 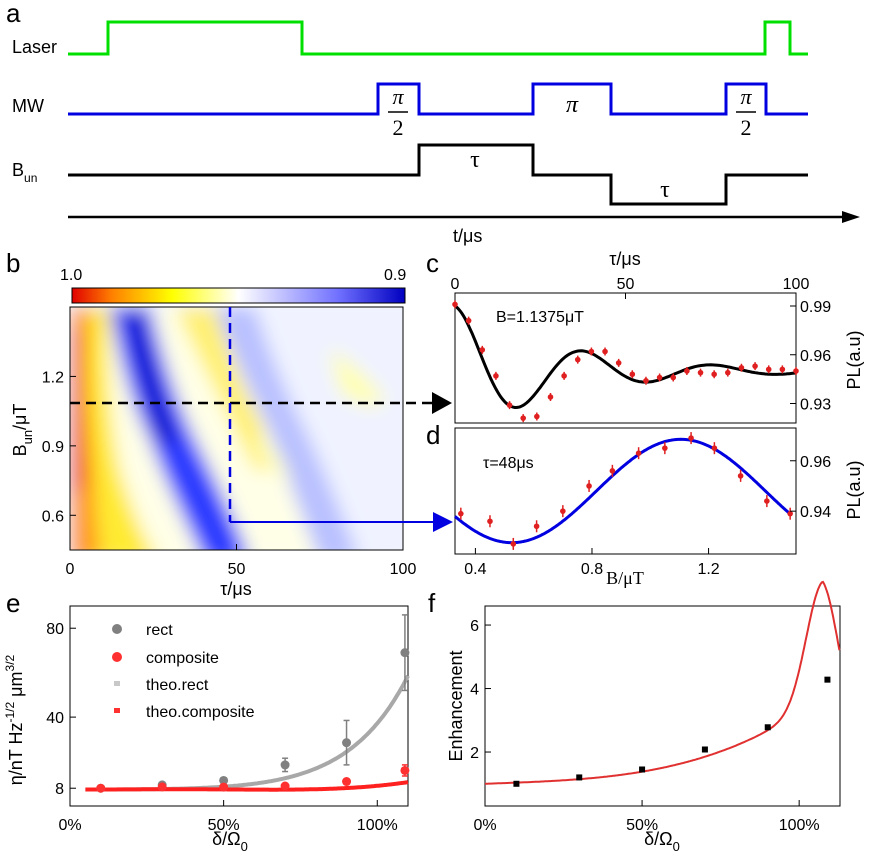 I want to click on mw-pulse-label-pi: π, so click(x=572, y=105).